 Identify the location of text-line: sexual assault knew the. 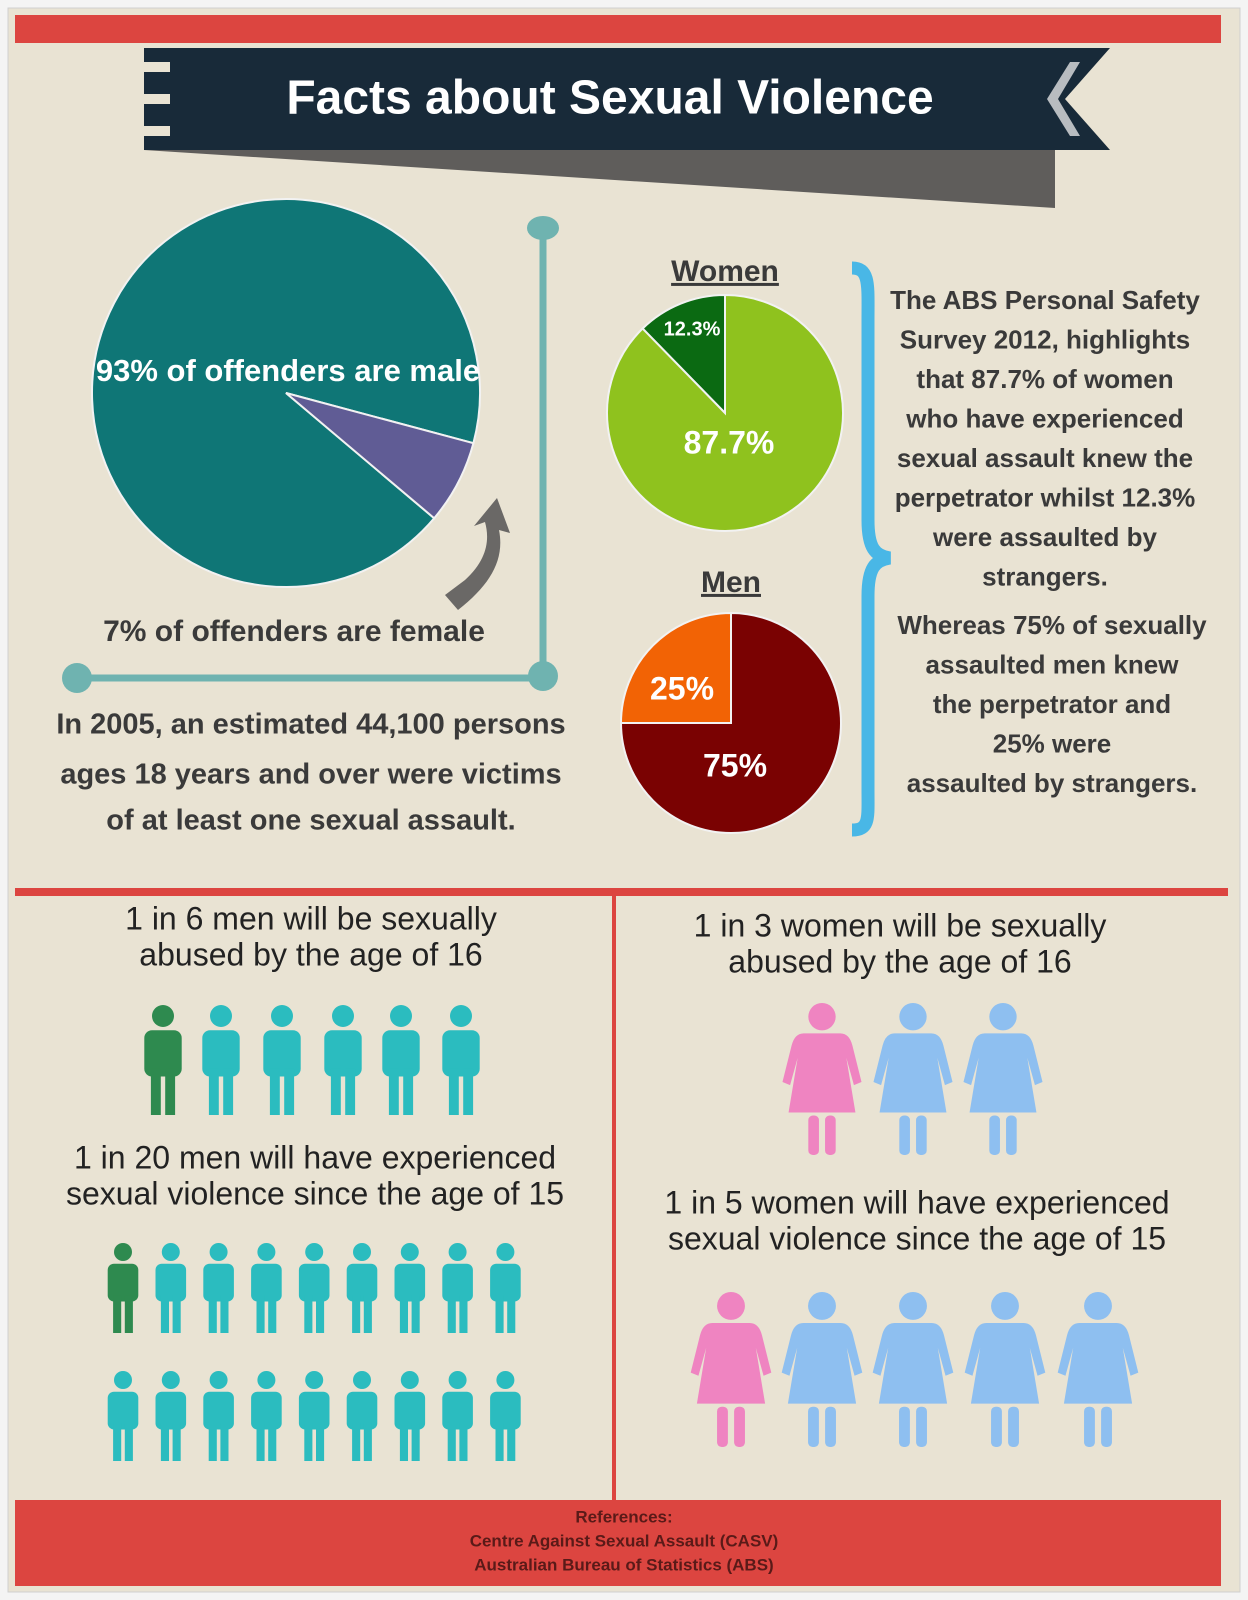
(1045, 458).